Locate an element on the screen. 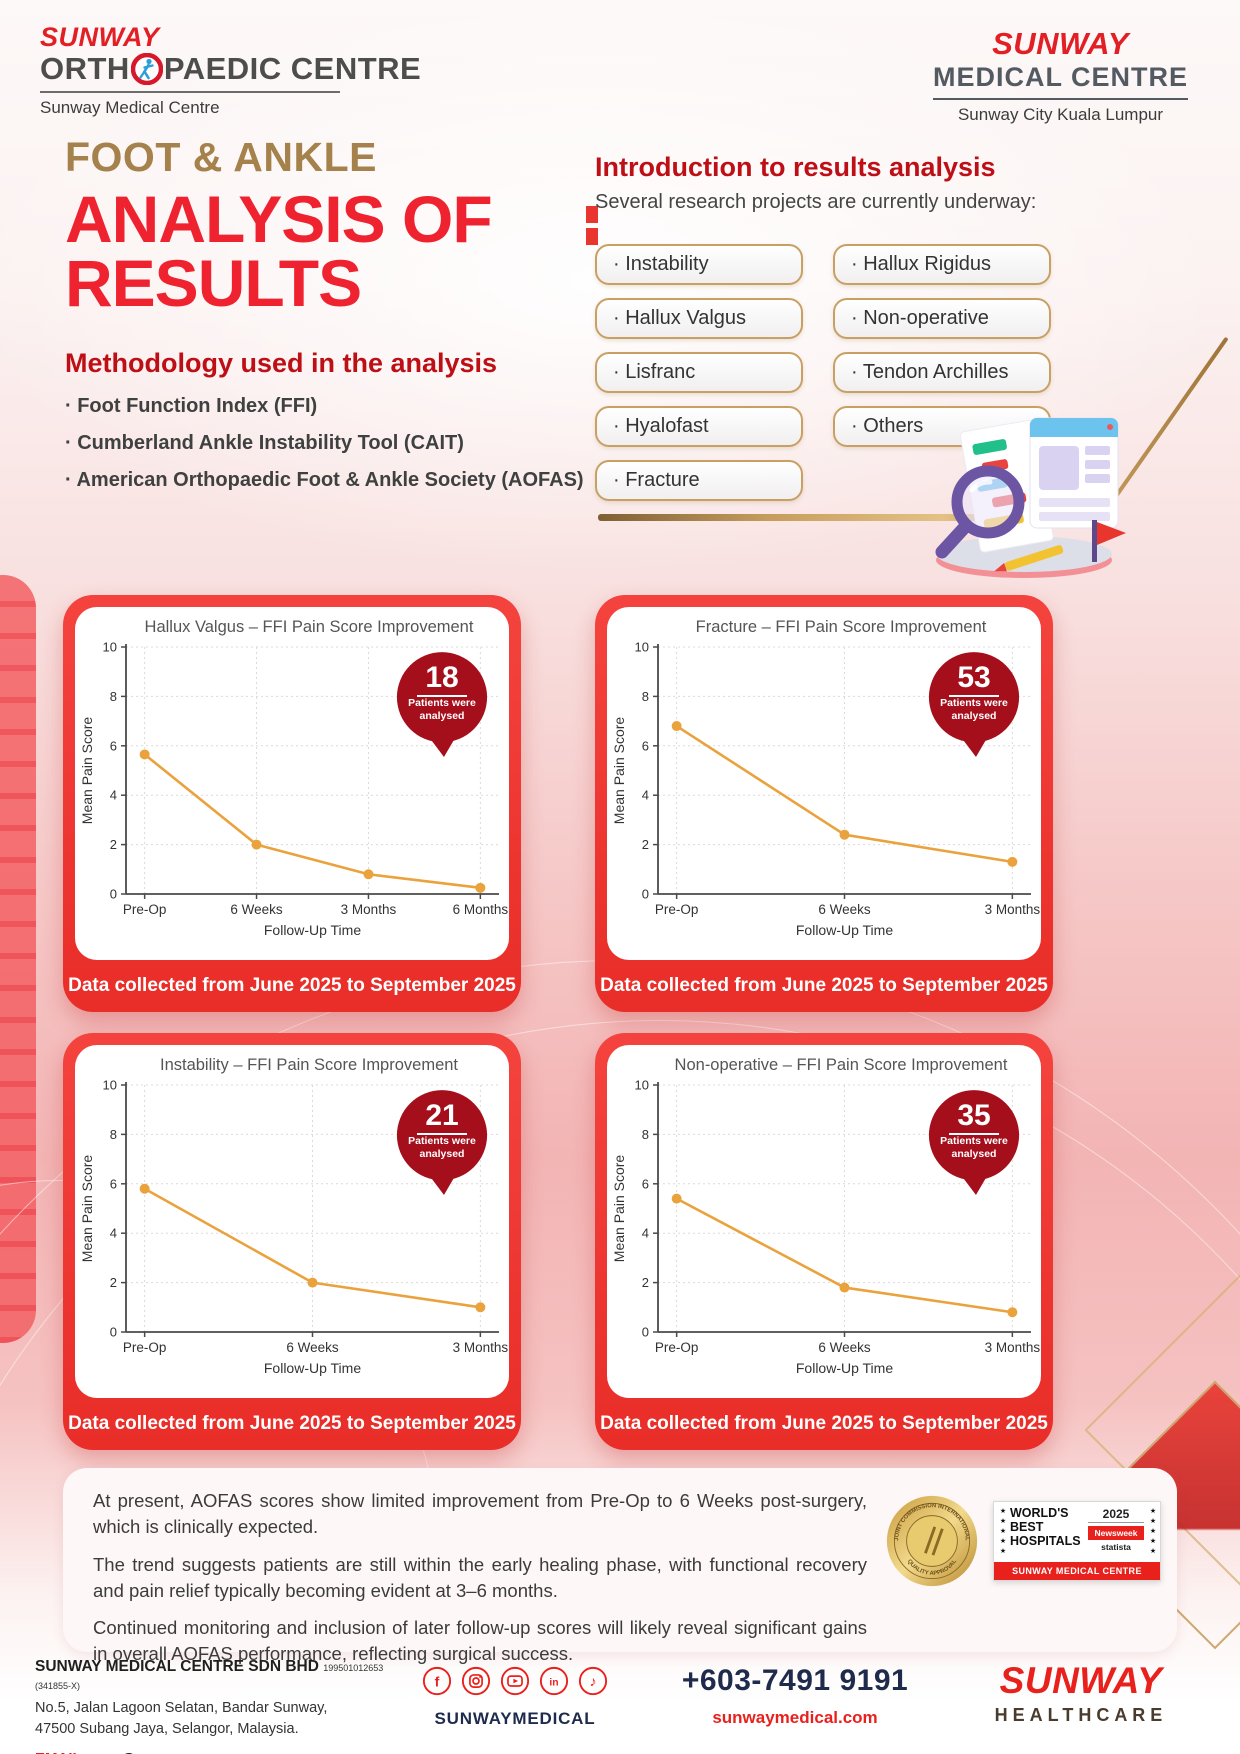 This screenshot has height=1754, width=1240. methodology-item: · Foot Function Index (FFI) is located at coordinates (191, 406).